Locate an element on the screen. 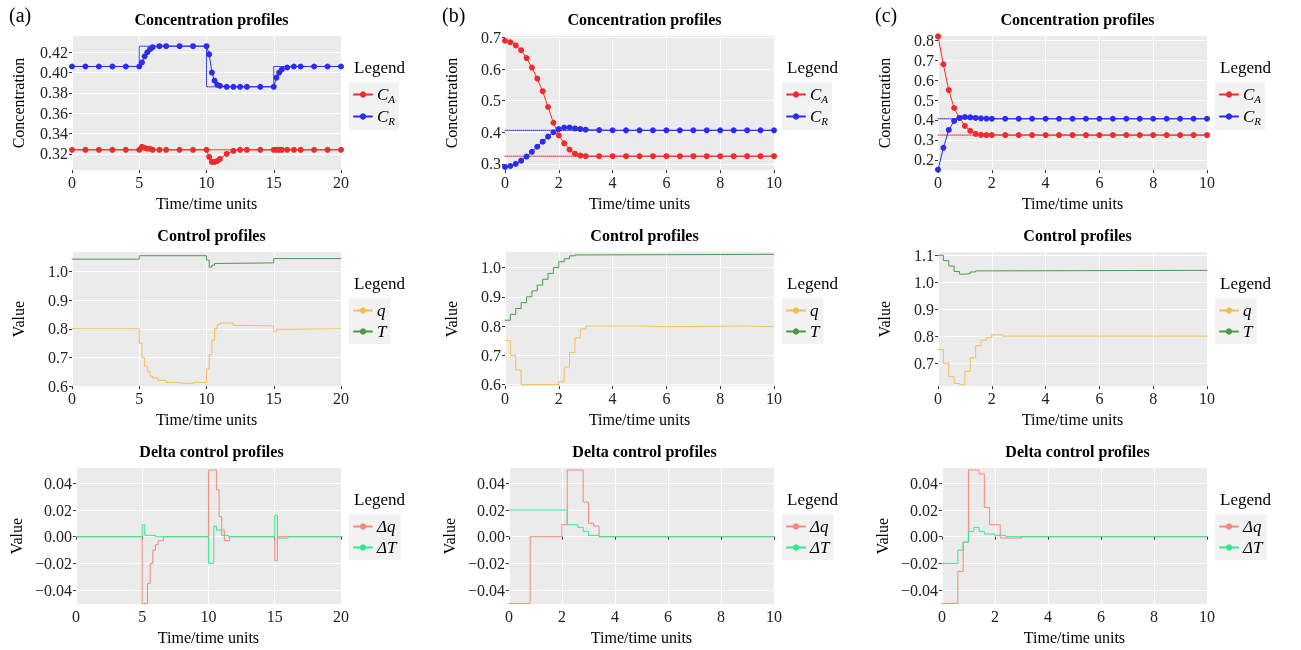  y-tick-label: −0.02 is located at coordinates (919, 563).